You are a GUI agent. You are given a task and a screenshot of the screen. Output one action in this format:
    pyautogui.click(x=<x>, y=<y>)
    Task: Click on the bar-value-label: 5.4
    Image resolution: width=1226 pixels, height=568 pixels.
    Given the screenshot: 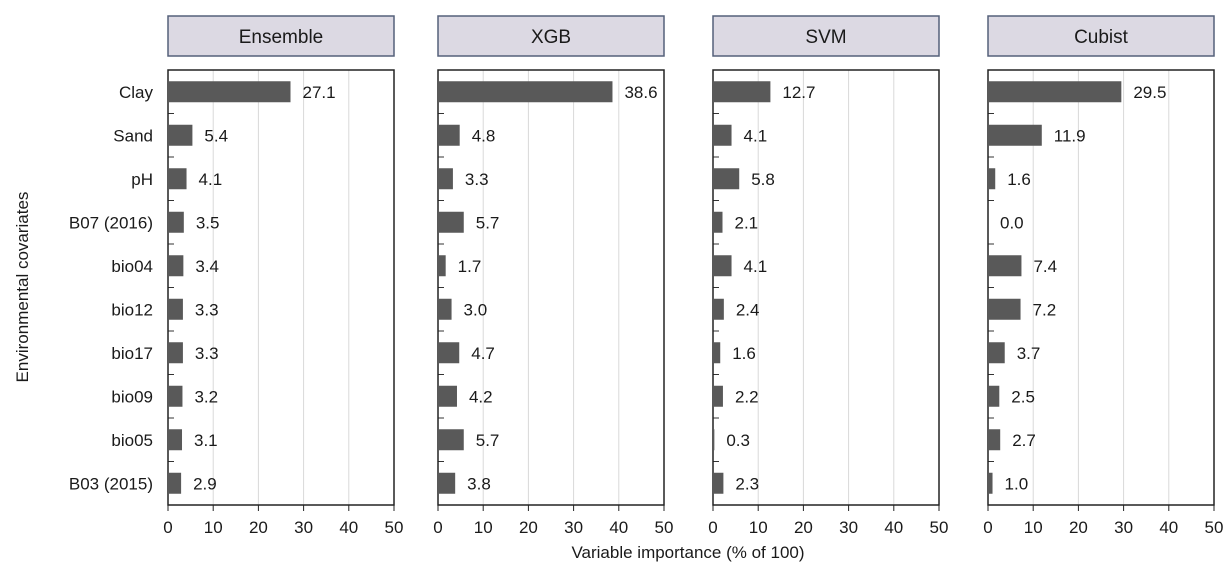 What is the action you would take?
    pyautogui.click(x=216, y=135)
    